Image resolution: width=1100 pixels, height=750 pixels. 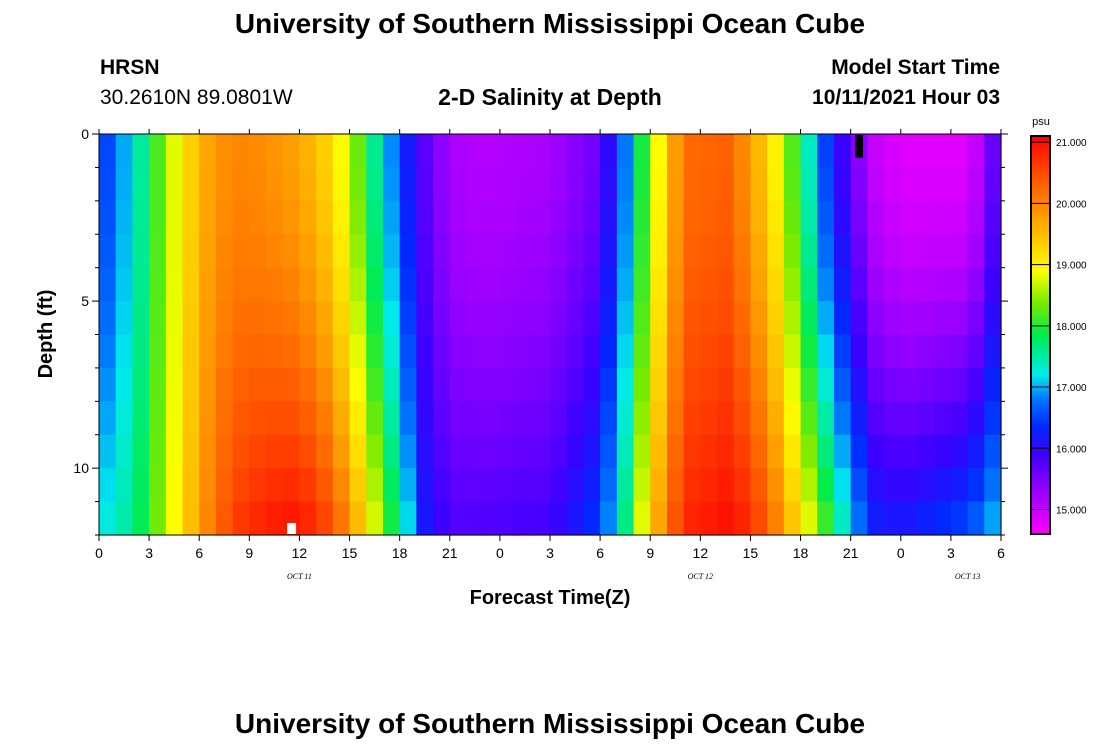 What do you see at coordinates (1071, 266) in the screenshot?
I see `colorbar-tick-label: 19.000` at bounding box center [1071, 266].